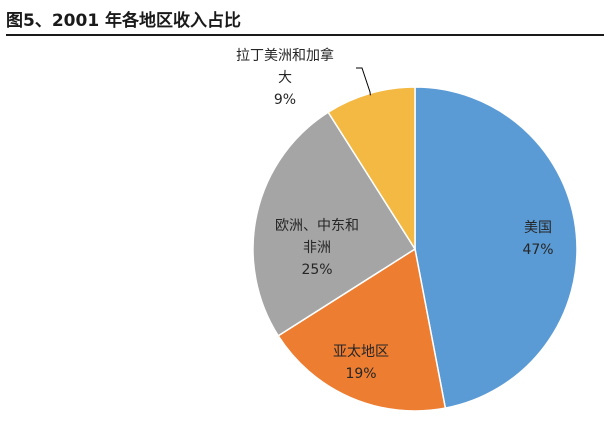 Image resolution: width=608 pixels, height=433 pixels. Describe the element at coordinates (305, 35) in the screenshot. I see `title-underline` at that location.